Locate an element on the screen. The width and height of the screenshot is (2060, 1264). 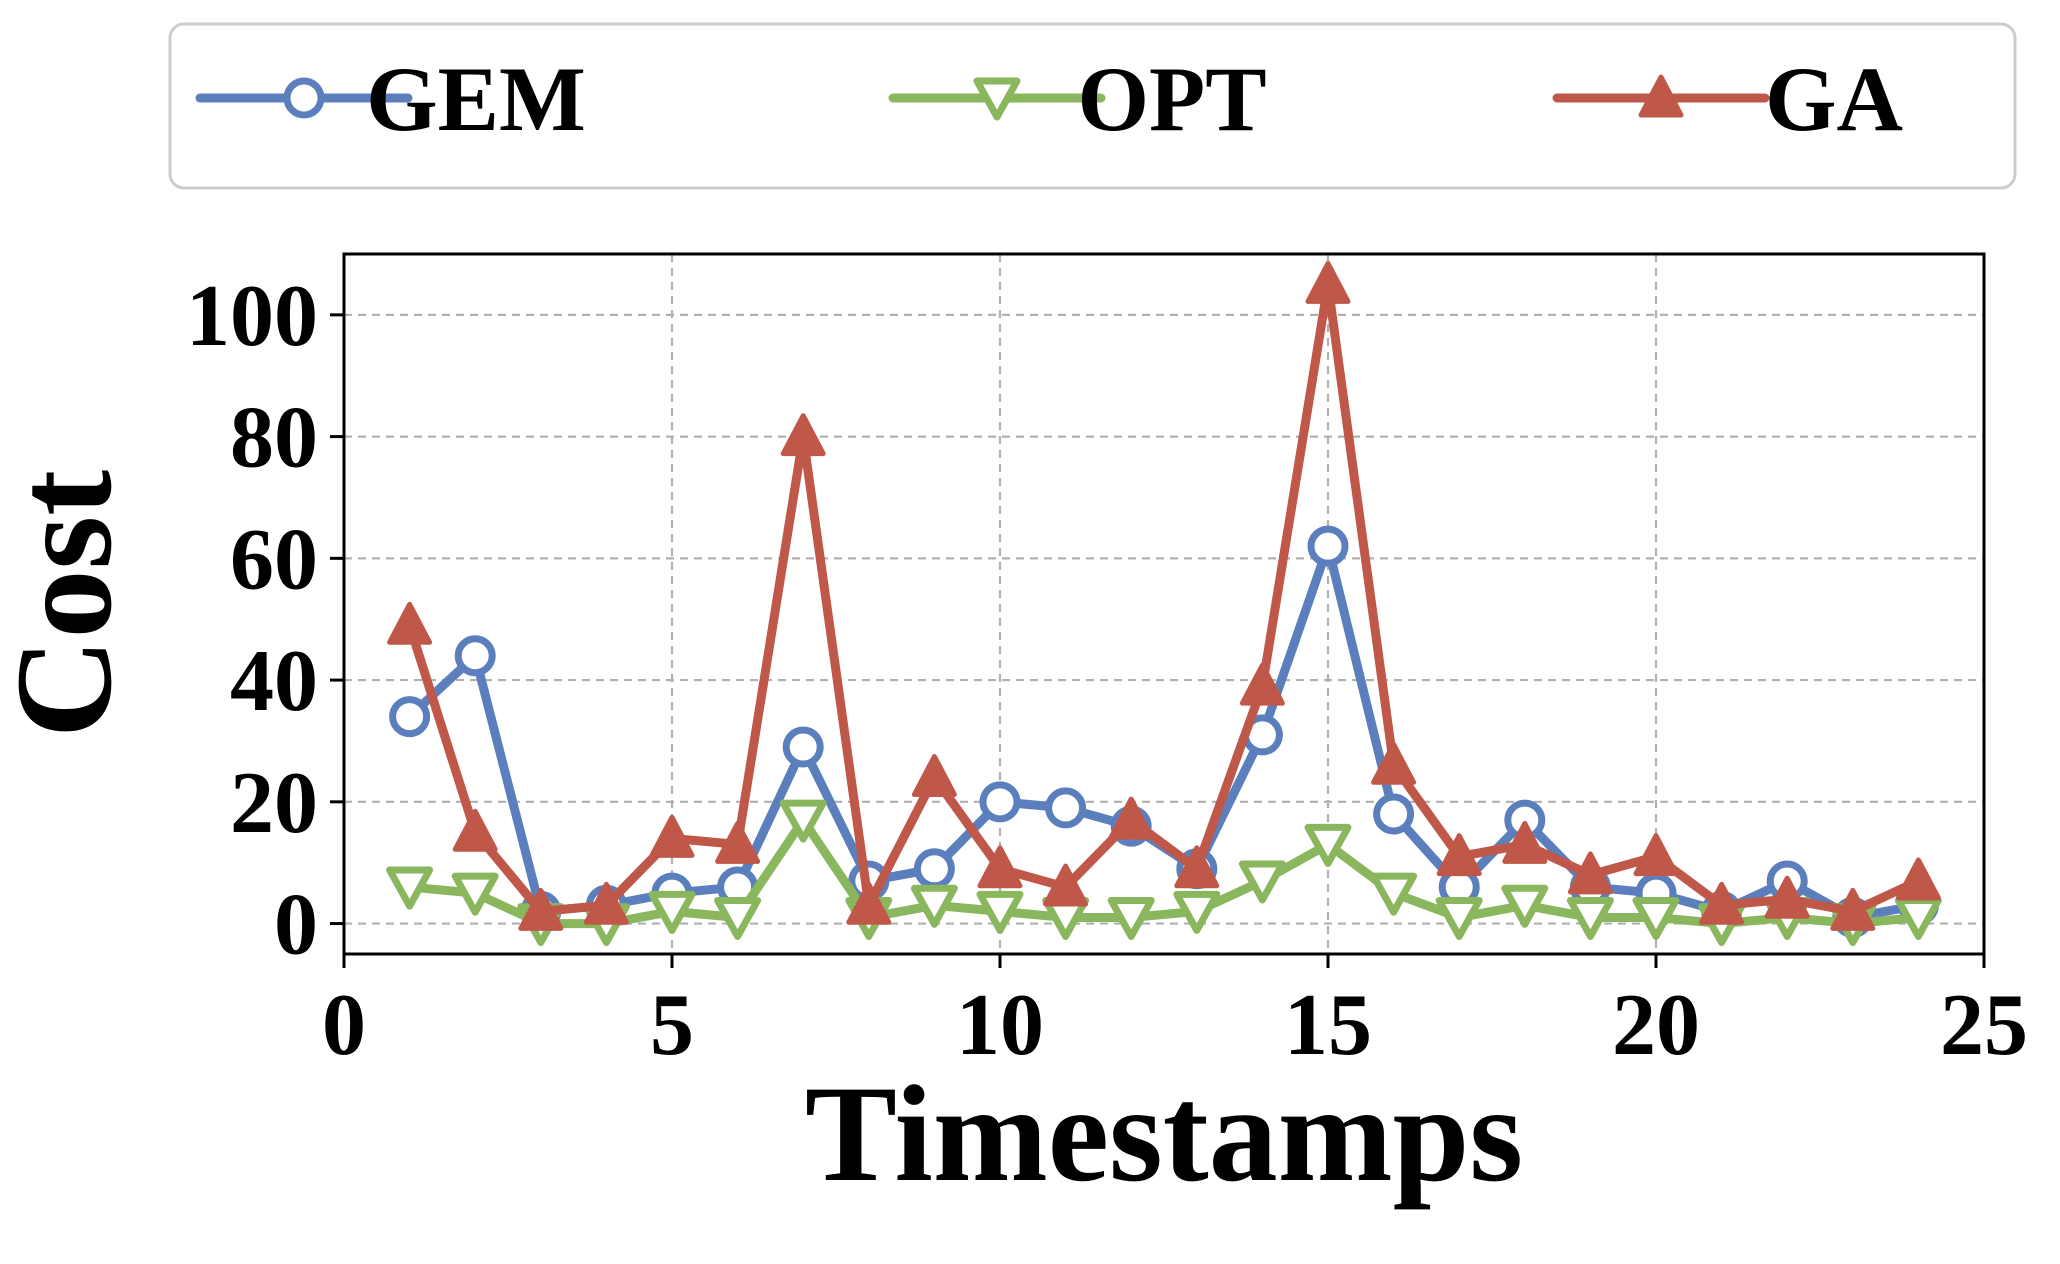
legend: GEM OPT GA is located at coordinates (1092, 106).